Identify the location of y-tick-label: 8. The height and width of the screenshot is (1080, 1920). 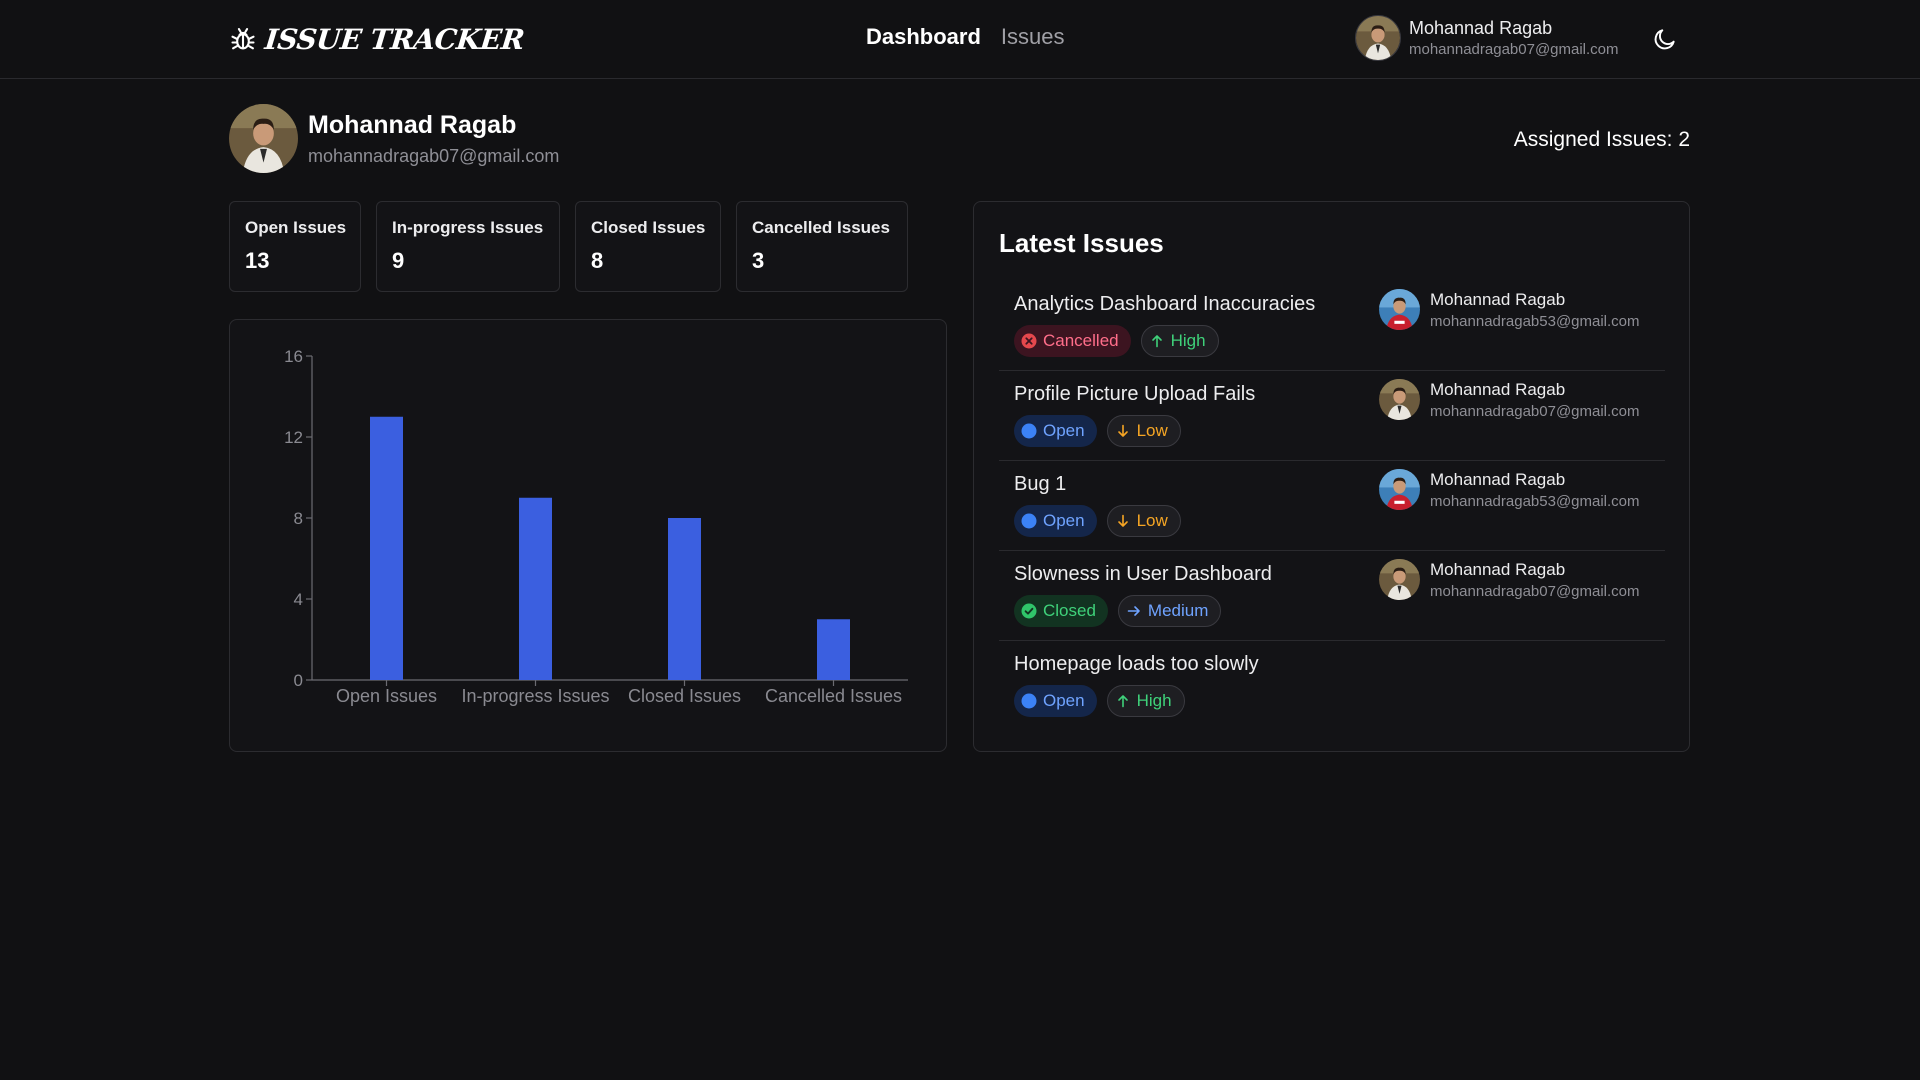
(298, 518).